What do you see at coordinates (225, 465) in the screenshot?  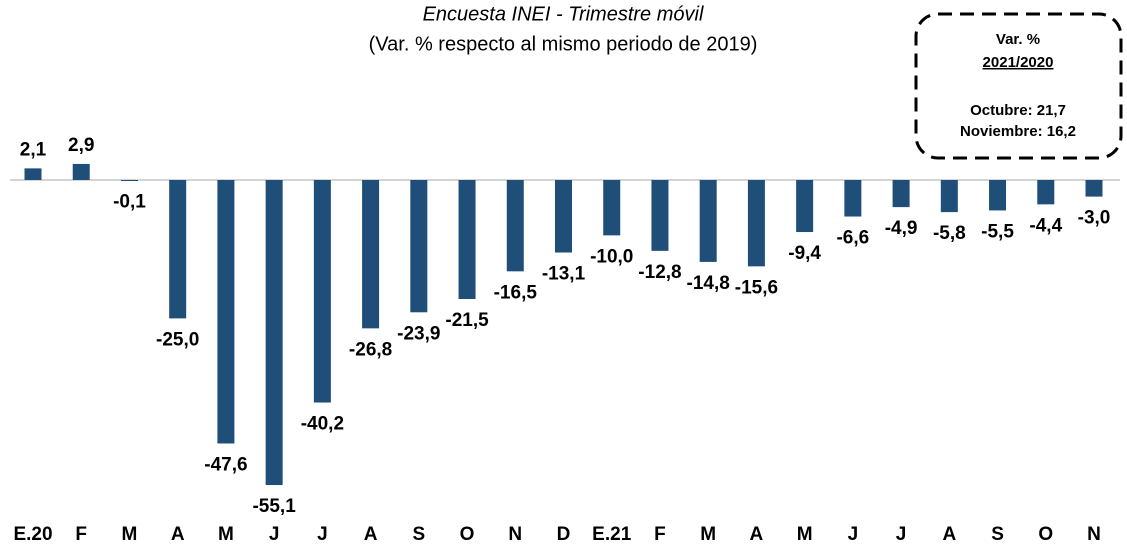 I see `value-label: -47,6` at bounding box center [225, 465].